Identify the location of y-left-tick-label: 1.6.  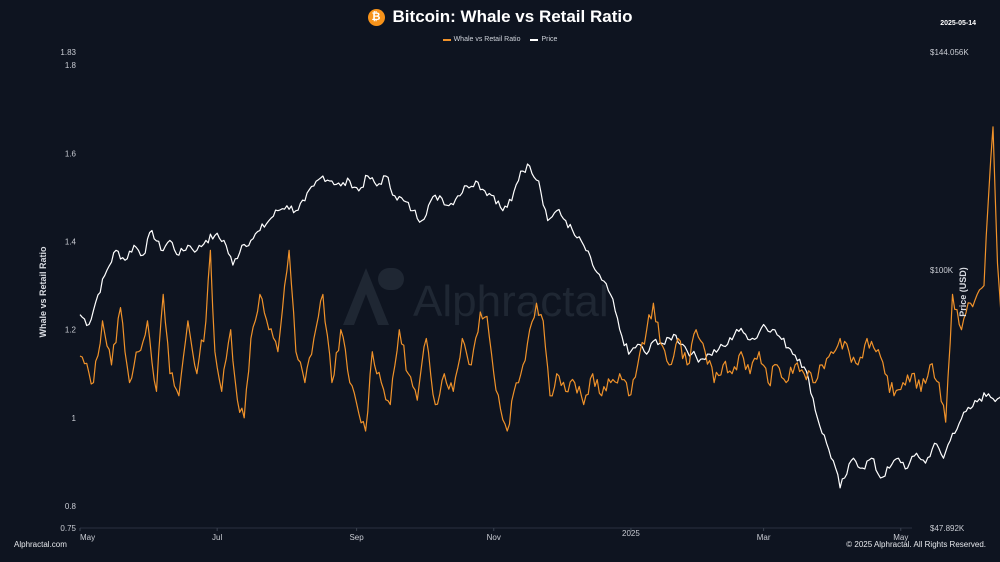
(71, 153).